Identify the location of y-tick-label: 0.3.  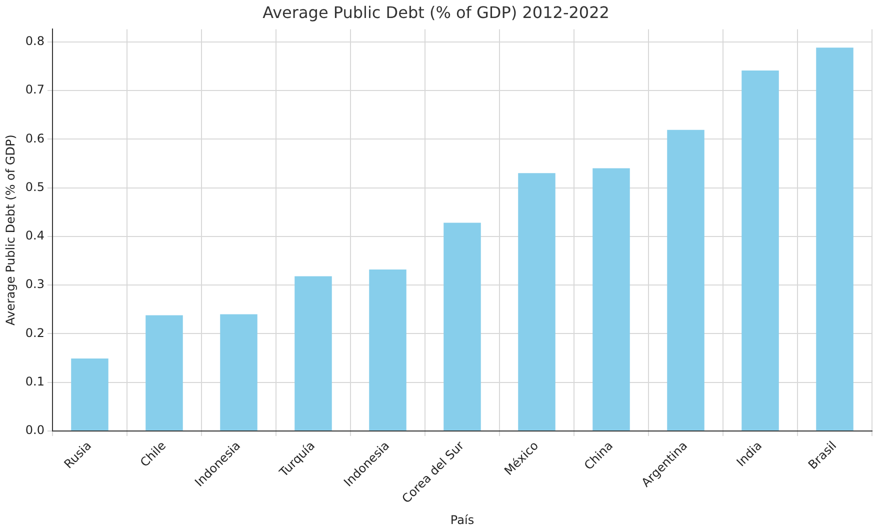
(34, 284).